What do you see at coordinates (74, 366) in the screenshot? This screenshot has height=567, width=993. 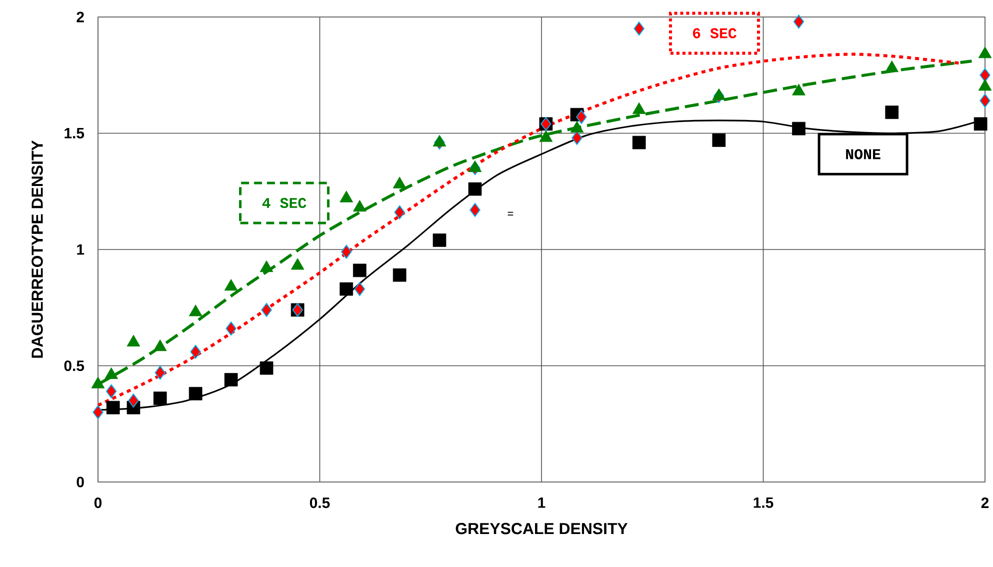 I see `y-tick-label: 0.5` at bounding box center [74, 366].